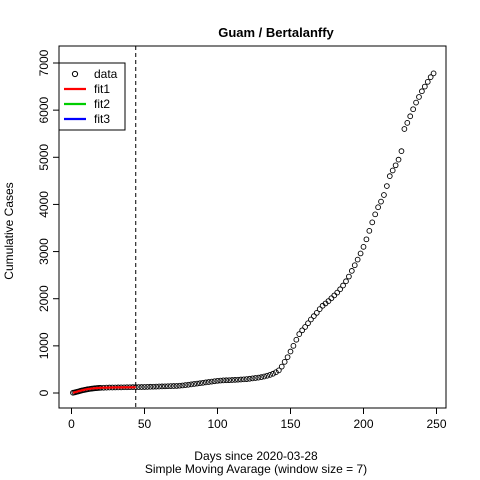 The width and height of the screenshot is (480, 480). I want to click on y-axis-label: Cumulative Cases, so click(9, 230).